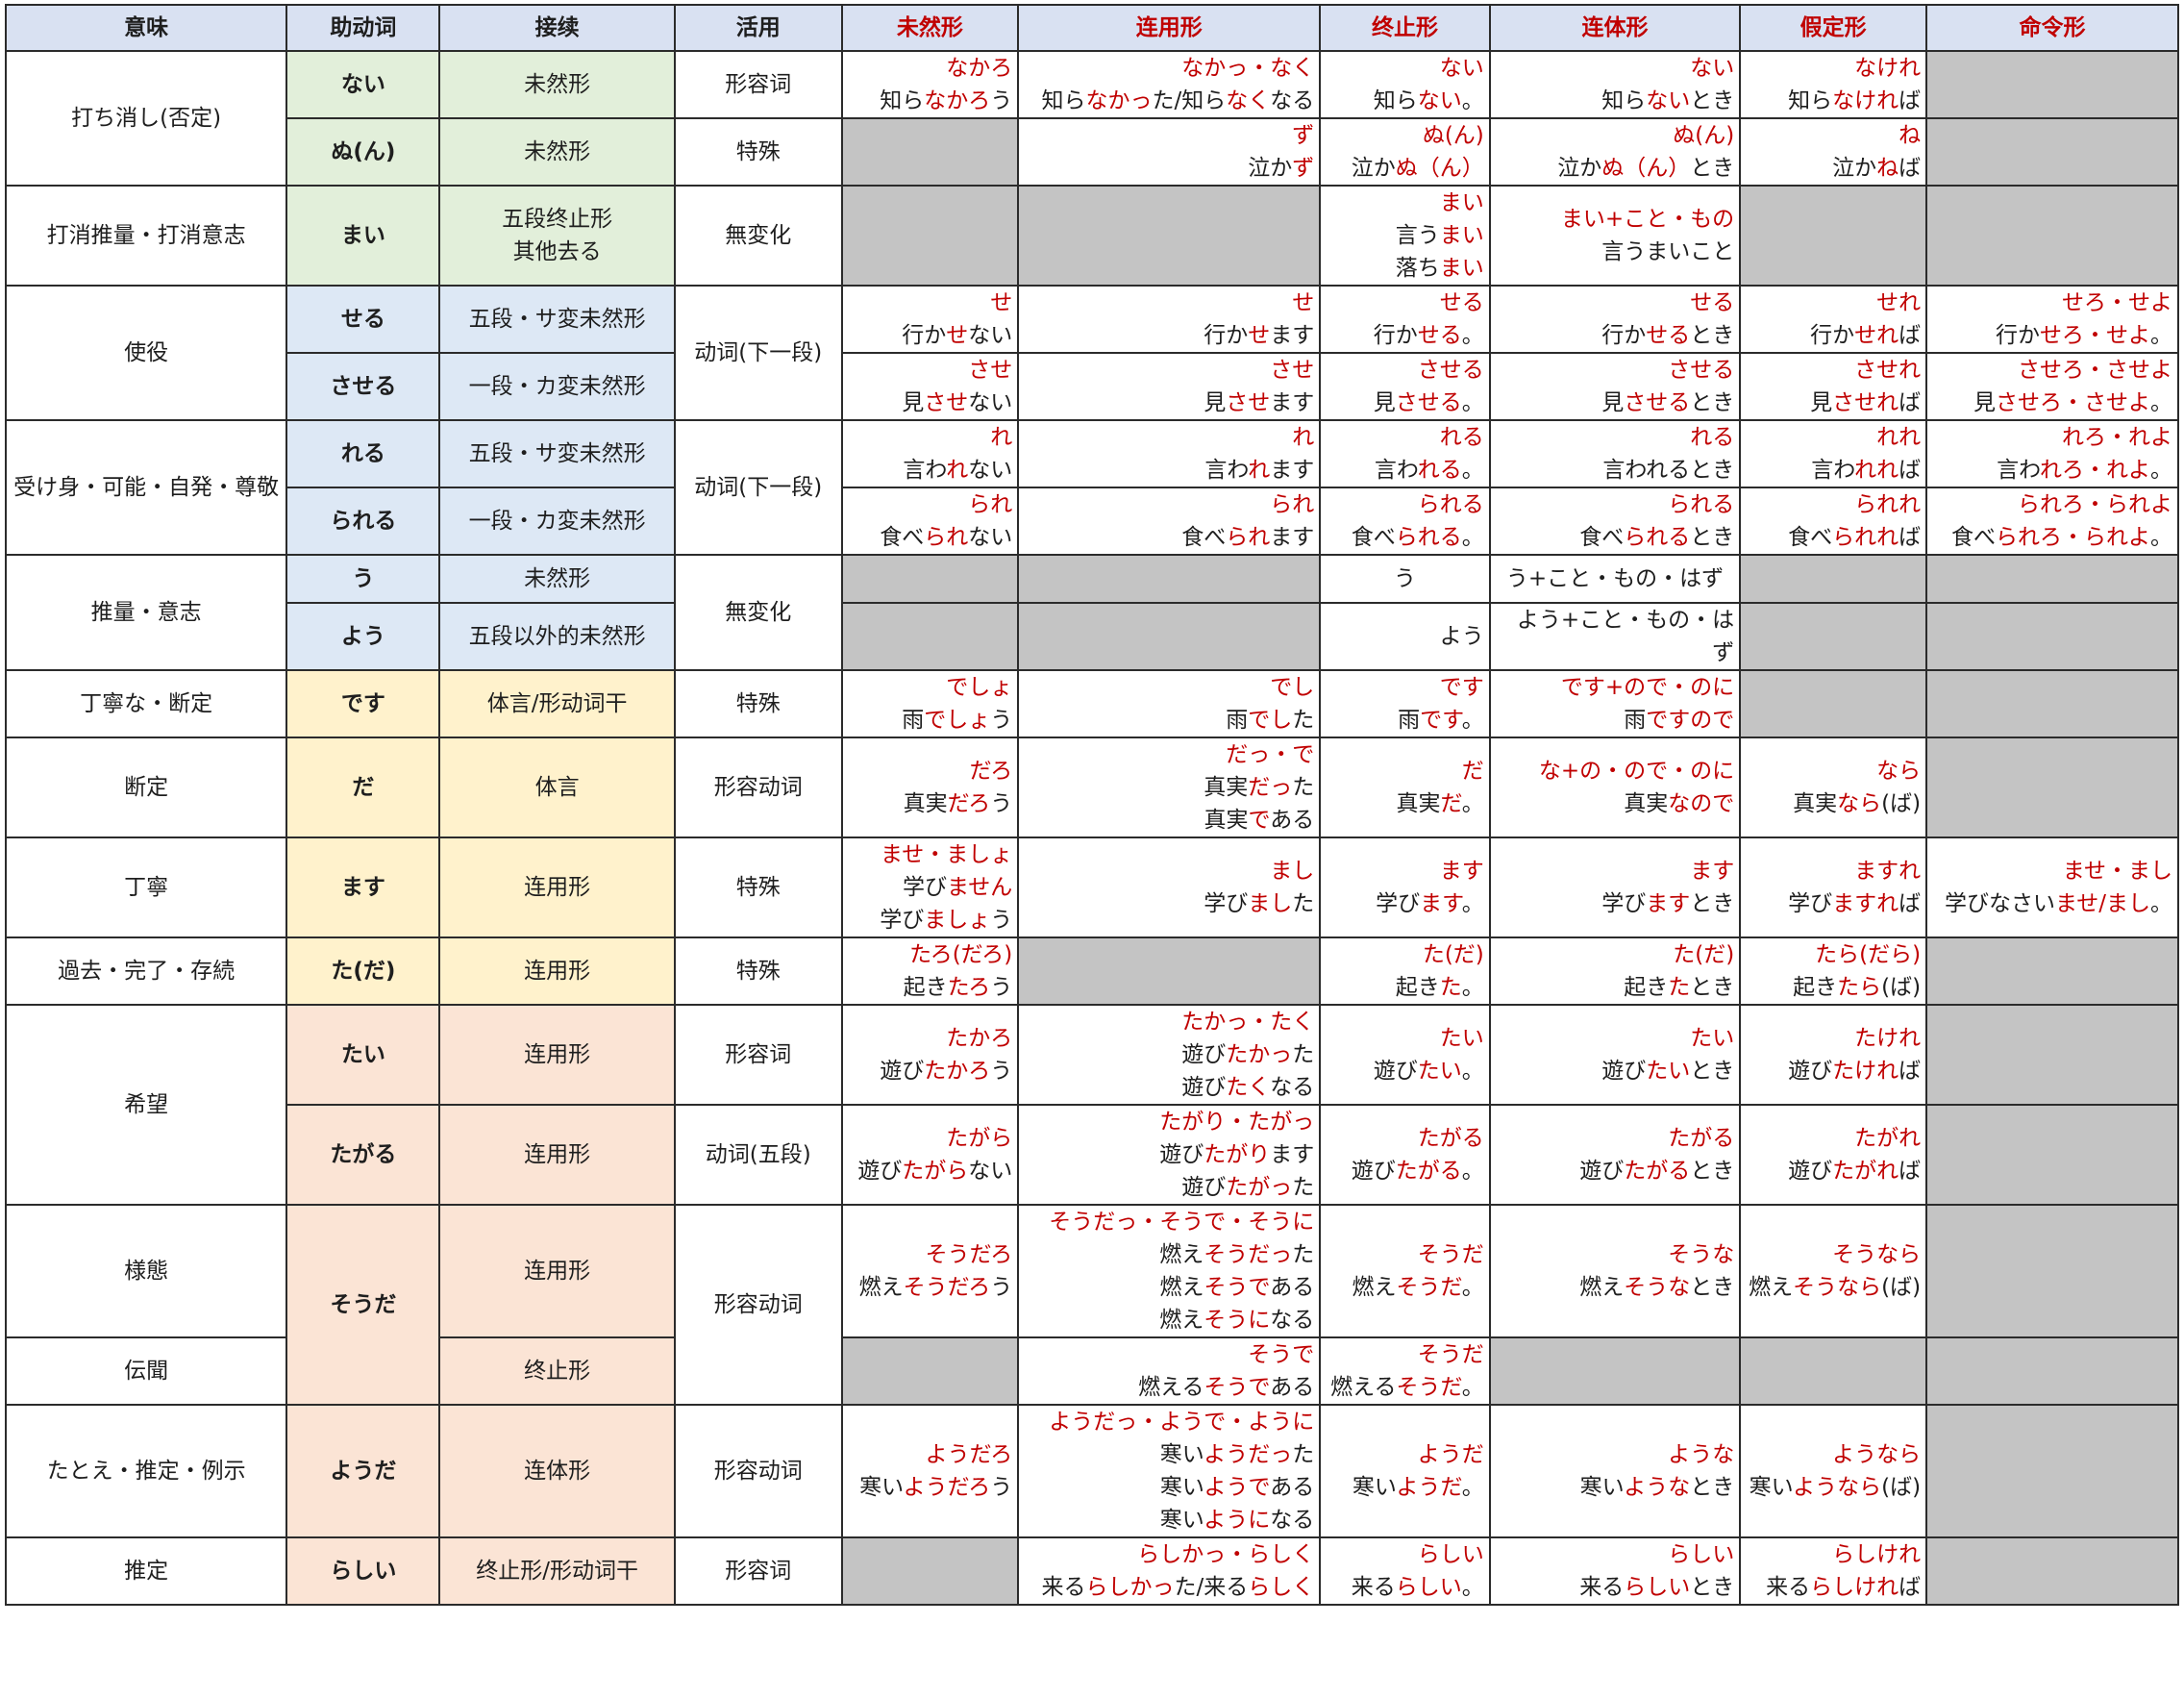 The width and height of the screenshot is (2184, 1698). What do you see at coordinates (1615, 386) in the screenshot?
I see `rentaikei-cell: させる 見させるとき` at bounding box center [1615, 386].